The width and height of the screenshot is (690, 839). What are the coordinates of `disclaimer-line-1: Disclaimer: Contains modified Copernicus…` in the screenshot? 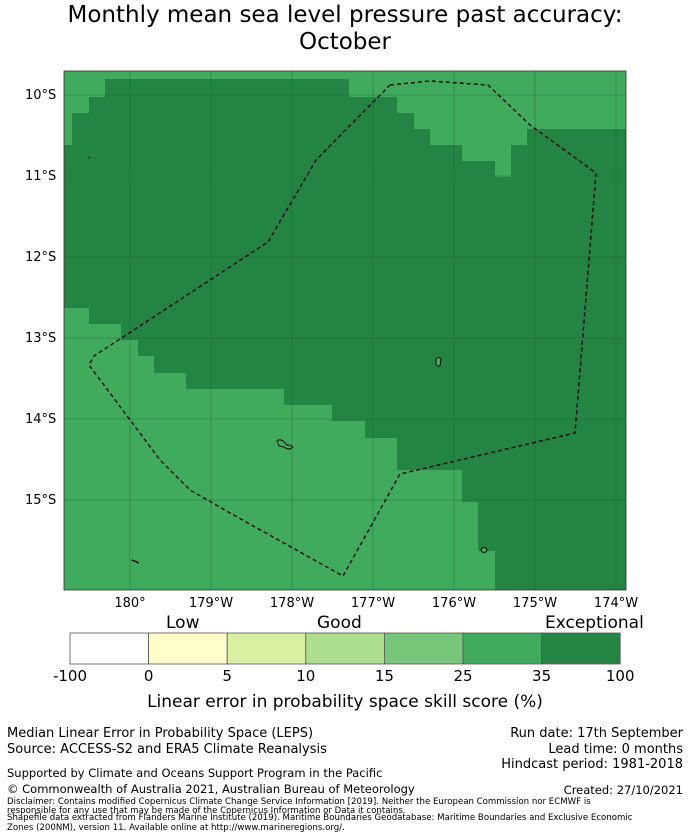 It's located at (299, 802).